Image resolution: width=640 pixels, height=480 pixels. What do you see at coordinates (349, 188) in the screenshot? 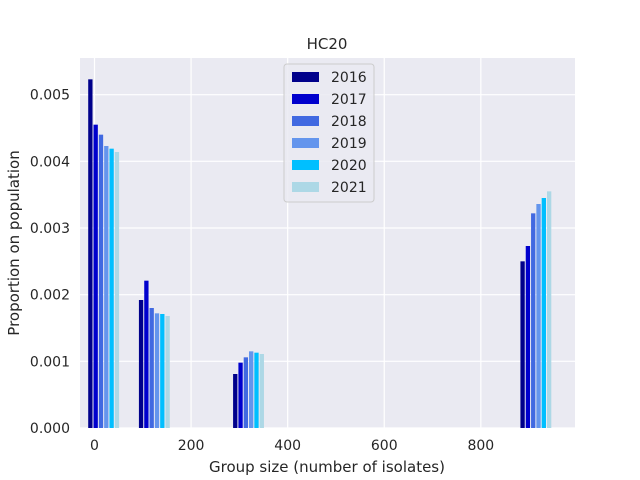
I see `legend-label-2021: 2021` at bounding box center [349, 188].